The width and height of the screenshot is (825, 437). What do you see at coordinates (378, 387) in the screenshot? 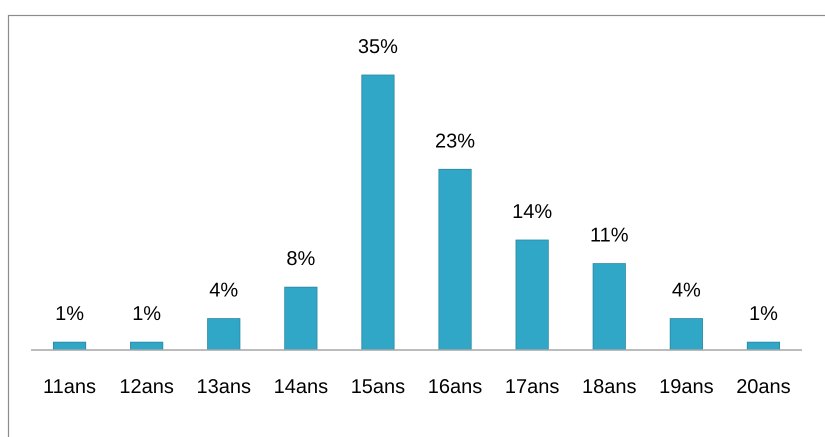
I see `x-tick-label: 15ans` at bounding box center [378, 387].